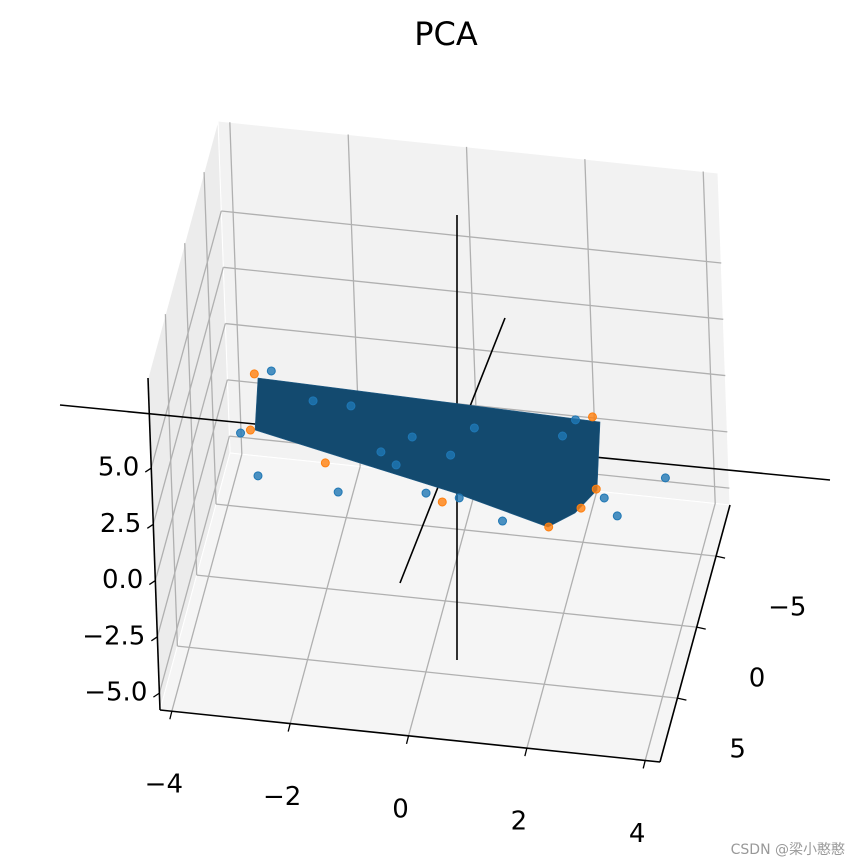  Describe the element at coordinates (118, 468) in the screenshot. I see `z-tick-label: 5.0` at that location.